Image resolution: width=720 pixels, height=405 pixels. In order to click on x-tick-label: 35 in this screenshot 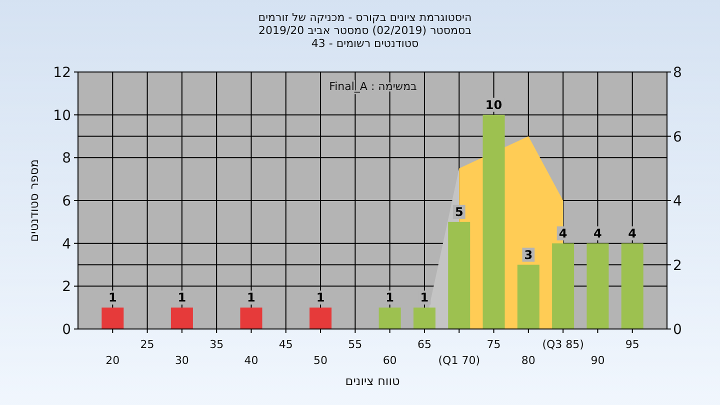, I will do `click(217, 344)`.